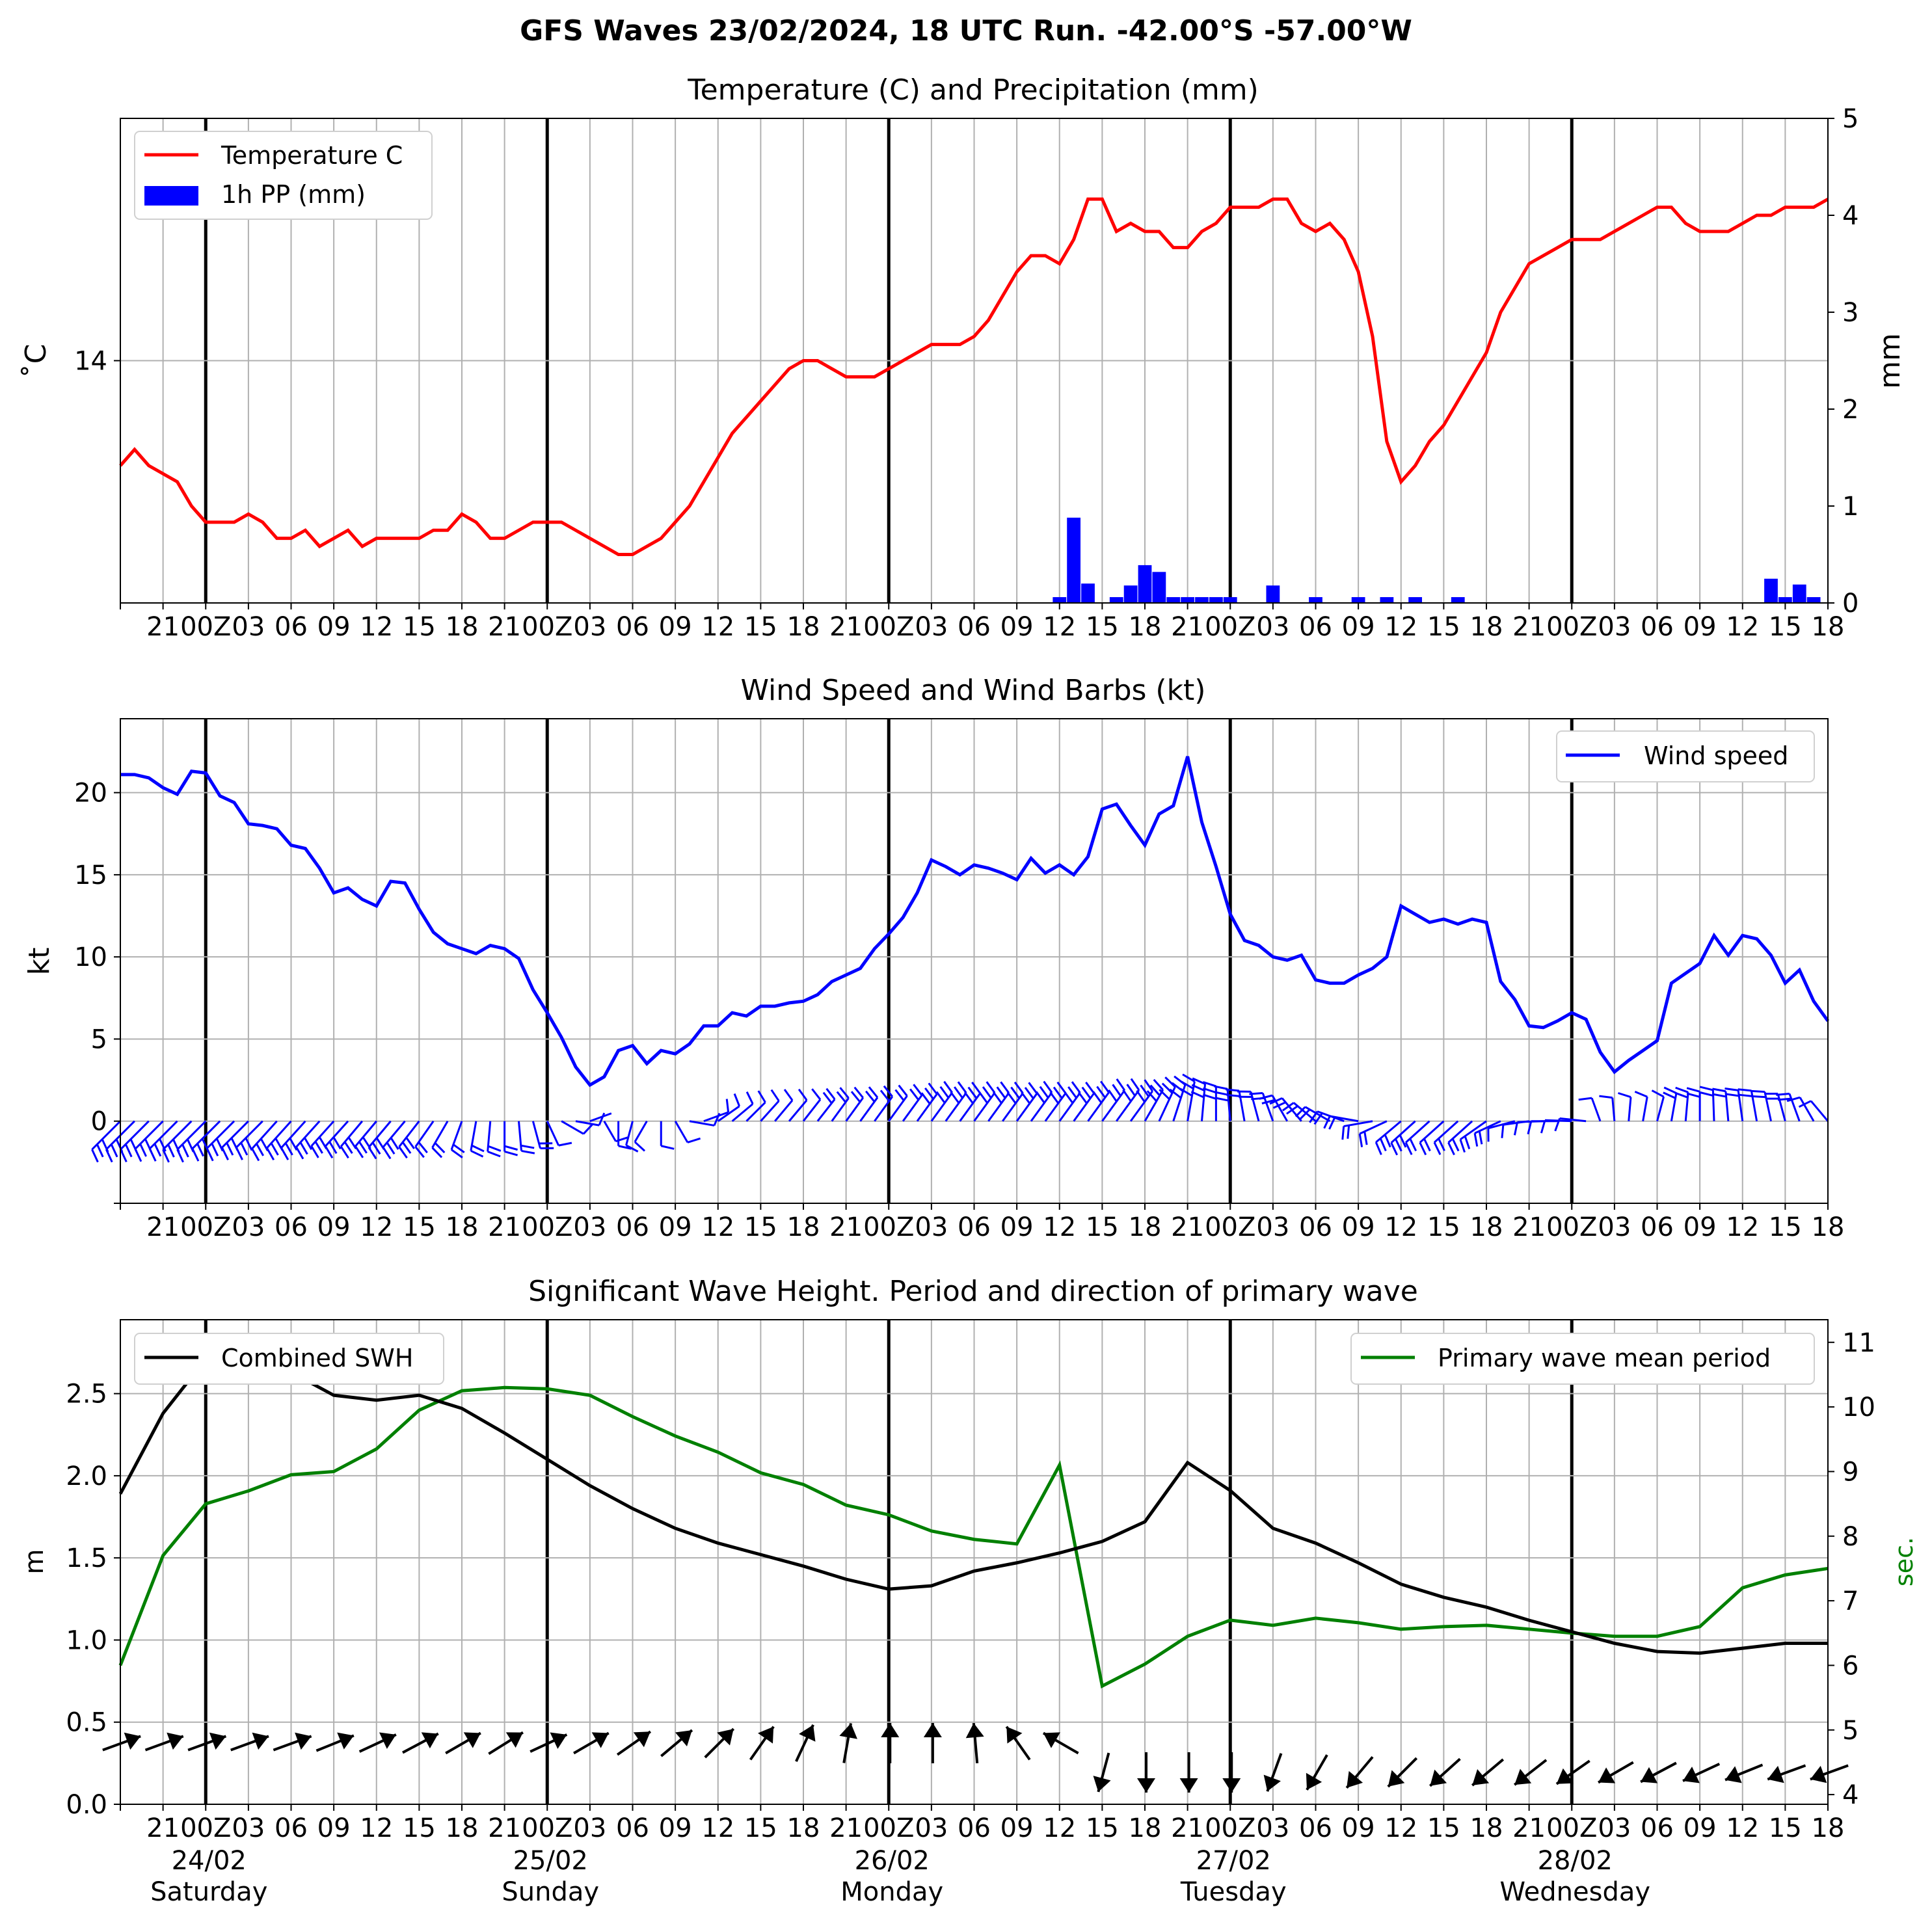 This screenshot has height=1922, width=1932. Describe the element at coordinates (90, 957) in the screenshot. I see `y-tick-label: 10` at that location.